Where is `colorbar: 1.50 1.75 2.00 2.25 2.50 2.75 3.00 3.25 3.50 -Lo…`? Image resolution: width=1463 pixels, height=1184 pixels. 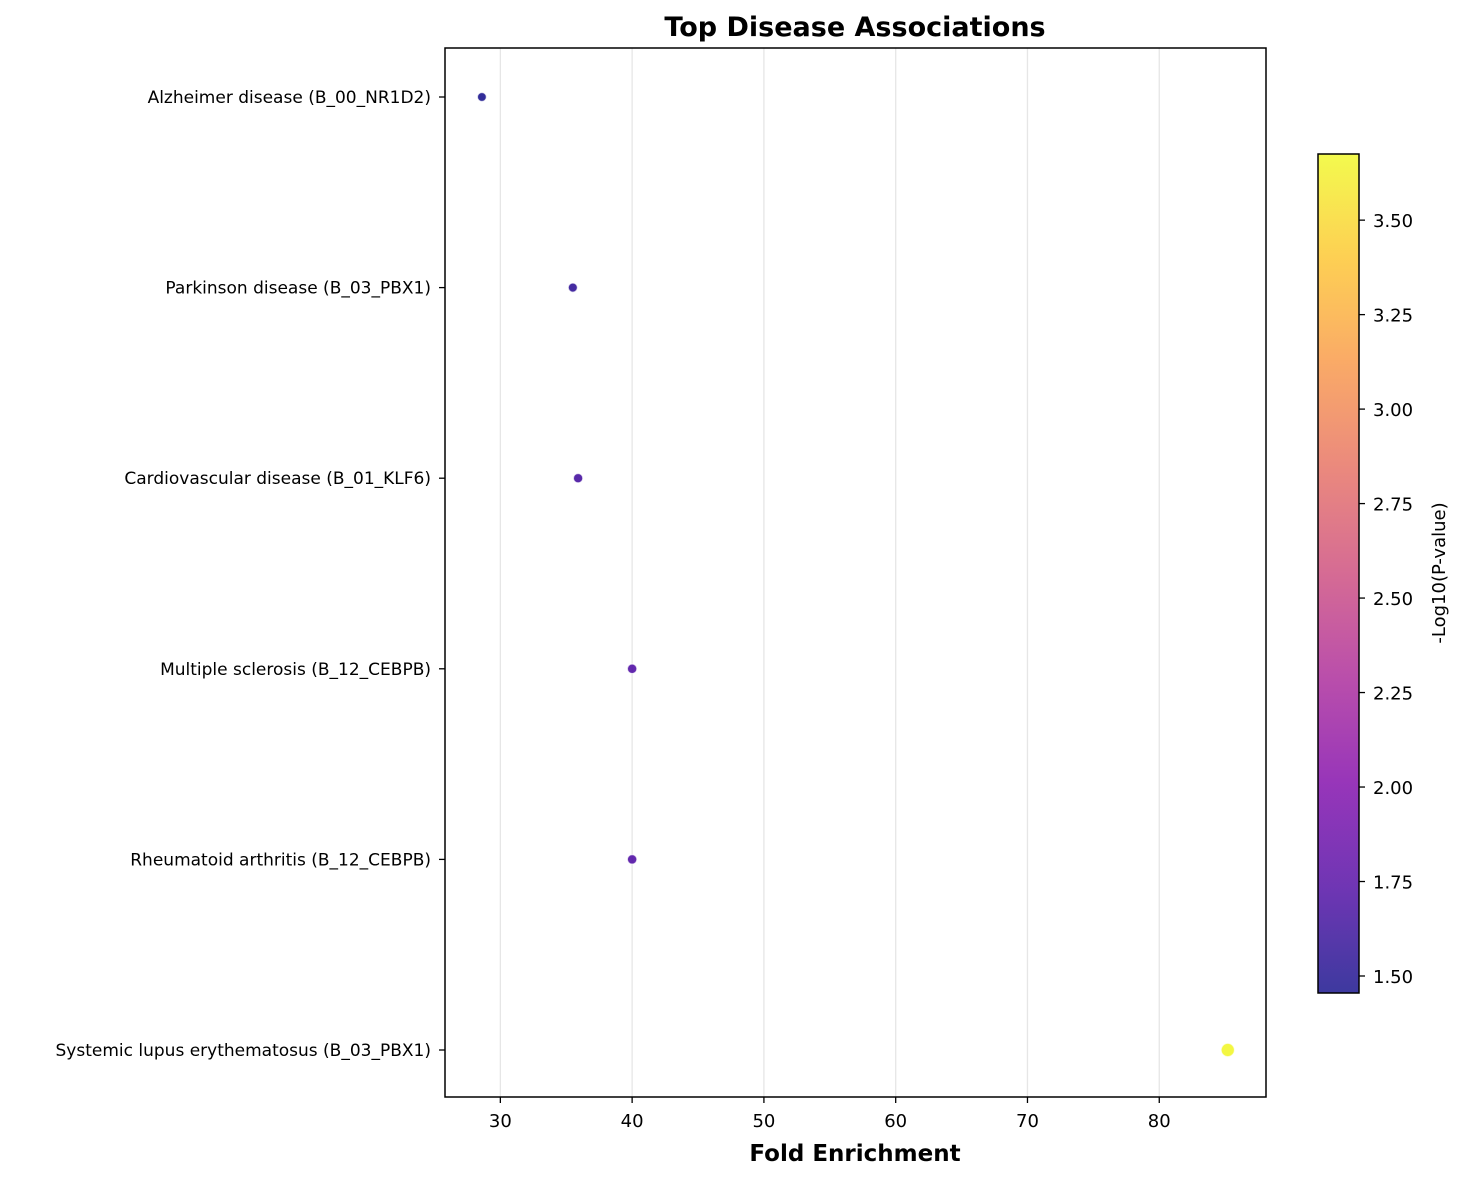
colorbar: 1.50 1.75 2.00 2.25 2.50 2.75 3.00 3.25 3.50 -Lo… is located at coordinates (1383, 573).